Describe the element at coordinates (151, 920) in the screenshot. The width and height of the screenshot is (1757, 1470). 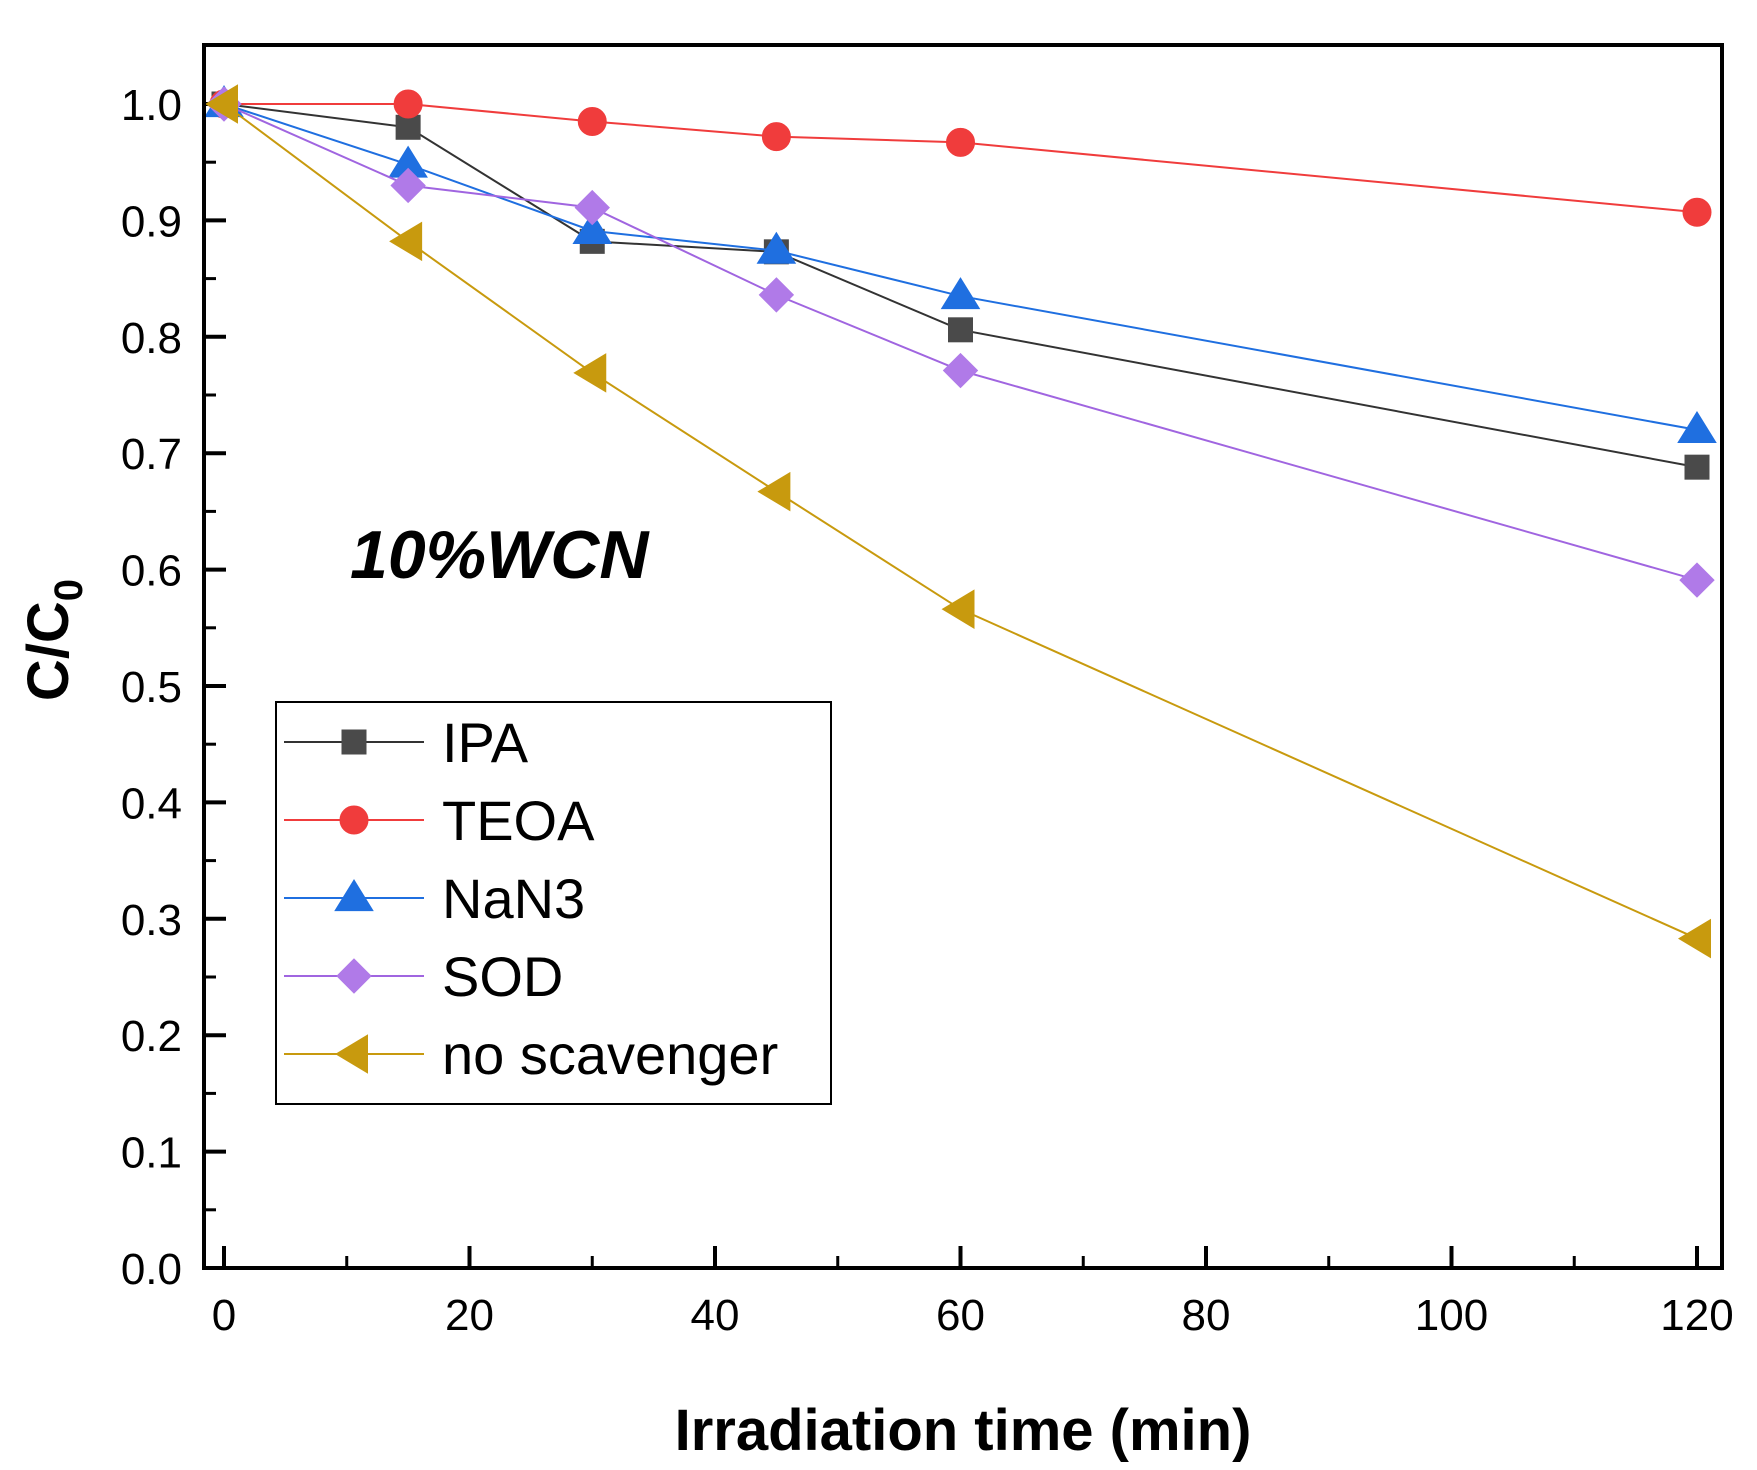
I see `y-tick-label: 0.3` at that location.